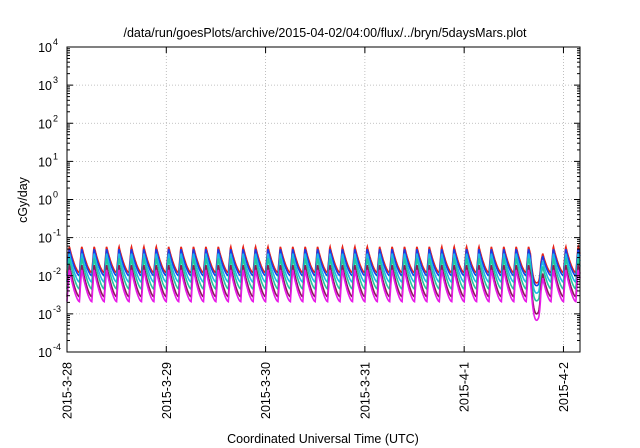 Image resolution: width=640 pixels, height=448 pixels. Describe the element at coordinates (23, 199) in the screenshot. I see `y-axis-label: cGy/day` at that location.